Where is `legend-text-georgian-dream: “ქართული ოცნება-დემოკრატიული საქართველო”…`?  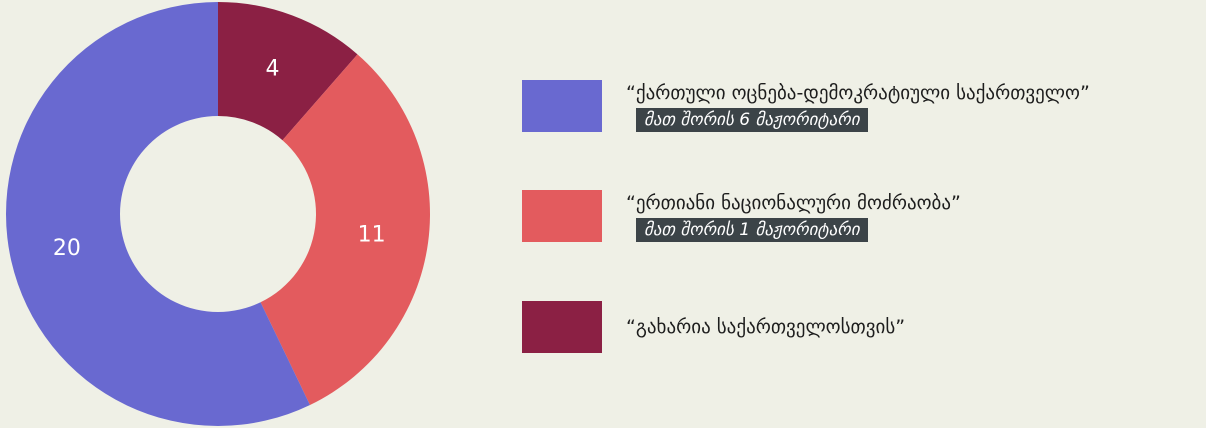
legend-text-georgian-dream: “ქართული ოცნება-დემოკრატიული საქართველო”… is located at coordinates (858, 106).